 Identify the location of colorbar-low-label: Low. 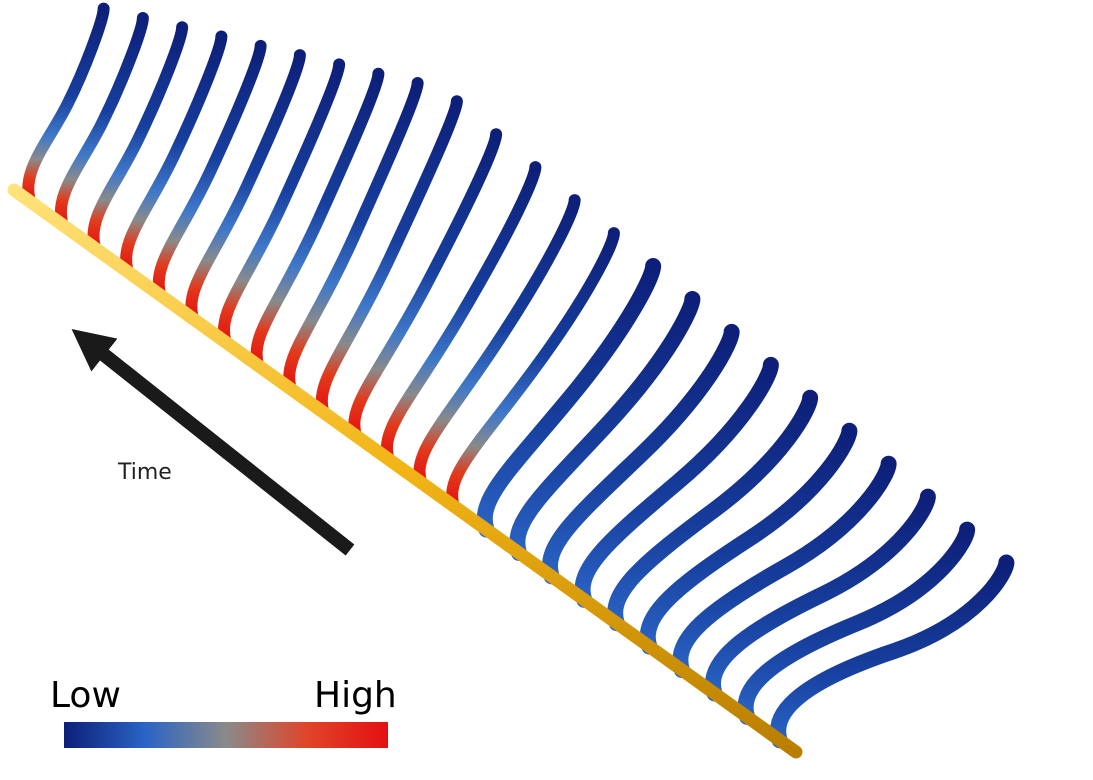
(85, 695).